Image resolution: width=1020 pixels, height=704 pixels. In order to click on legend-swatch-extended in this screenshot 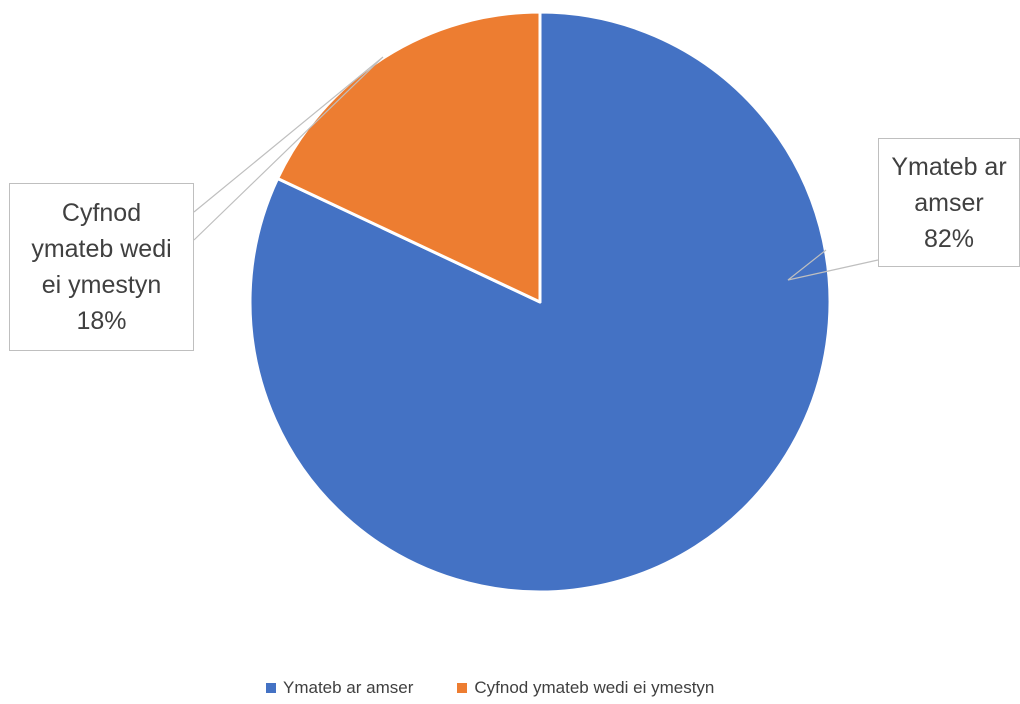, I will do `click(462, 688)`.